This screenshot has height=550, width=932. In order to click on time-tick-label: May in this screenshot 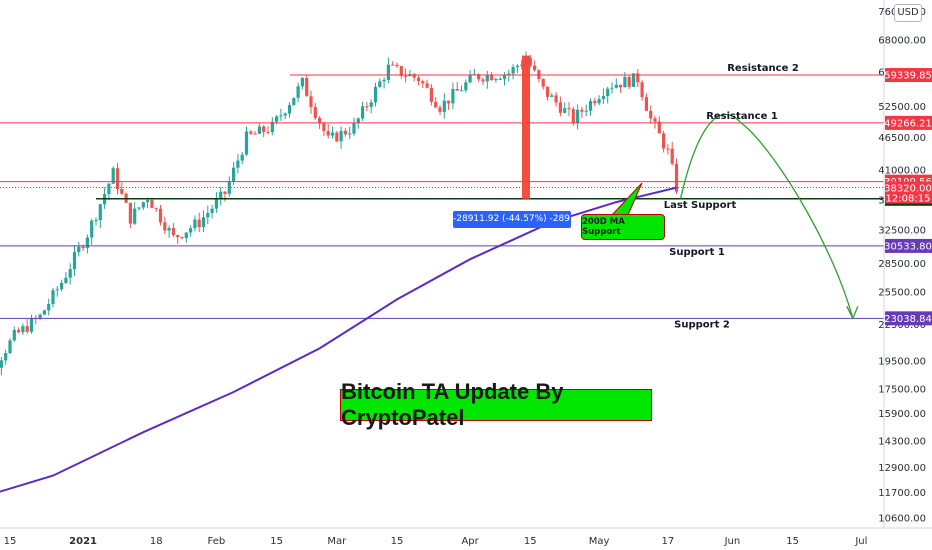, I will do `click(599, 541)`.